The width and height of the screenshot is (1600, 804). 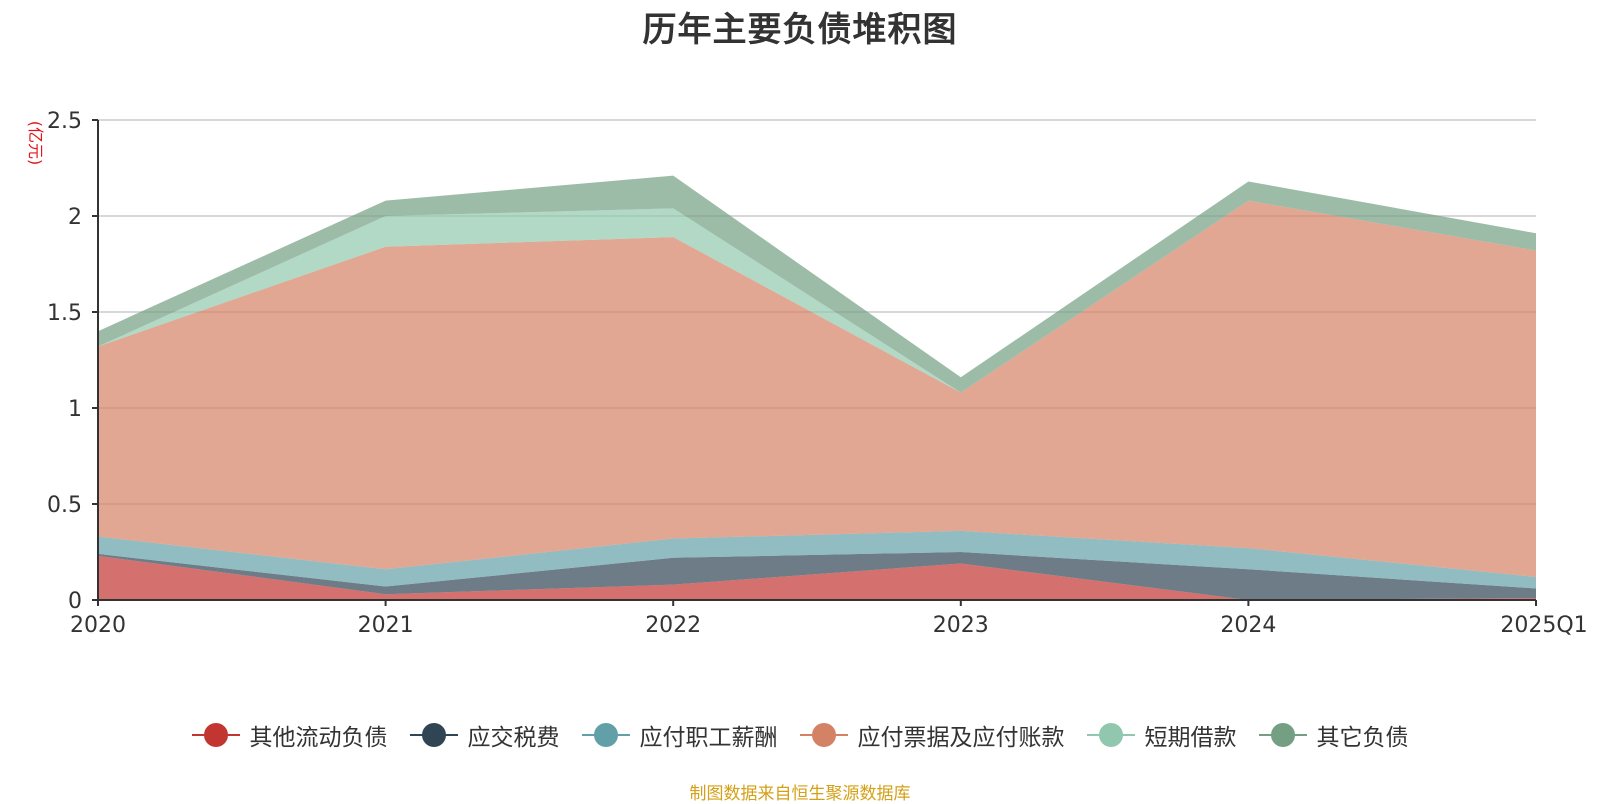 I want to click on y-tick-label-3: 1.5, so click(x=64, y=313).